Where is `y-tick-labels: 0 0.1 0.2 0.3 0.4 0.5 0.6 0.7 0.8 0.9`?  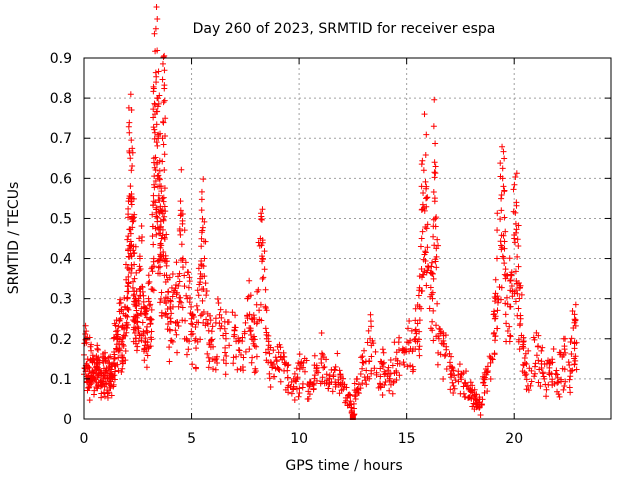 y-tick-labels: 0 0.1 0.2 0.3 0.4 0.5 0.6 0.7 0.8 0.9 is located at coordinates (61, 239).